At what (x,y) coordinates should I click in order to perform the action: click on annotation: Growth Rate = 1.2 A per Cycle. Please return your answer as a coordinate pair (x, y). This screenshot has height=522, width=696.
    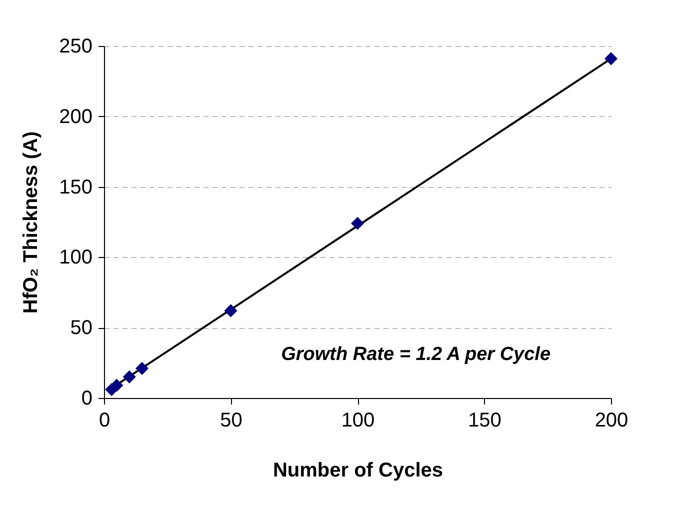
    Looking at the image, I should click on (416, 354).